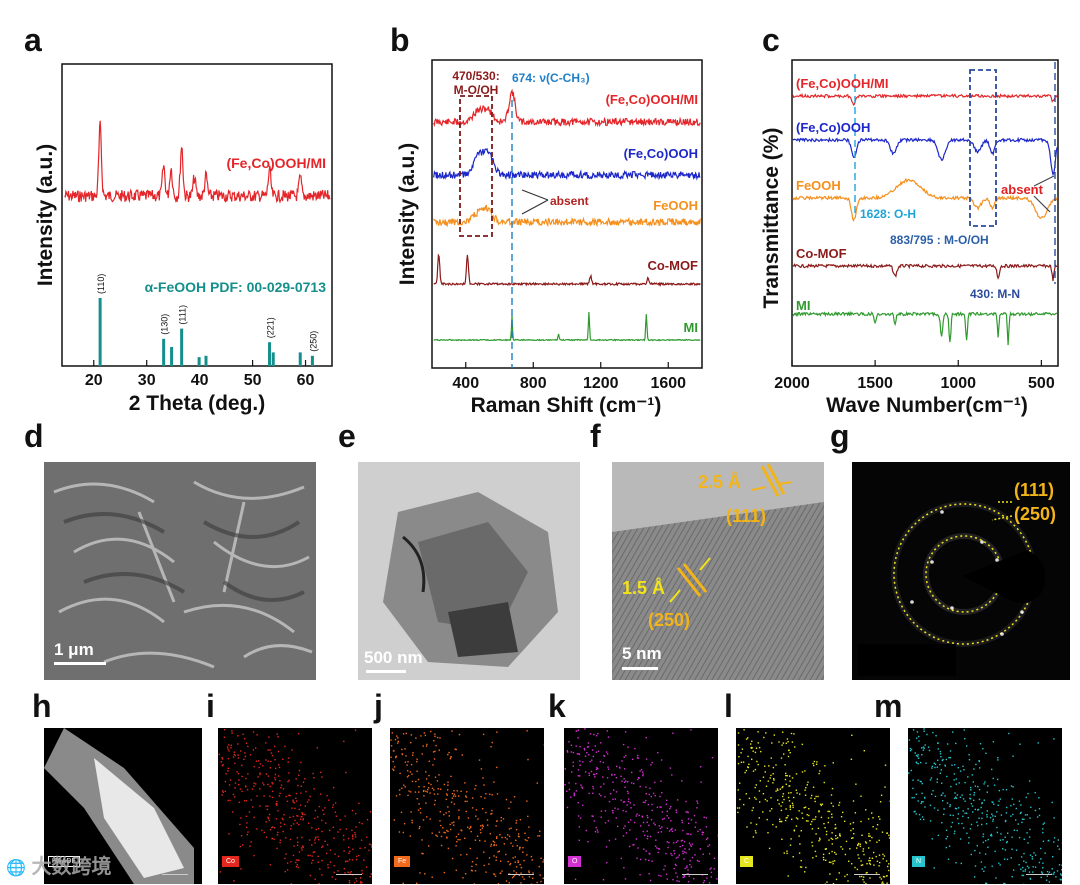  Describe the element at coordinates (567, 214) in the screenshot. I see `chart-b-frame` at that location.